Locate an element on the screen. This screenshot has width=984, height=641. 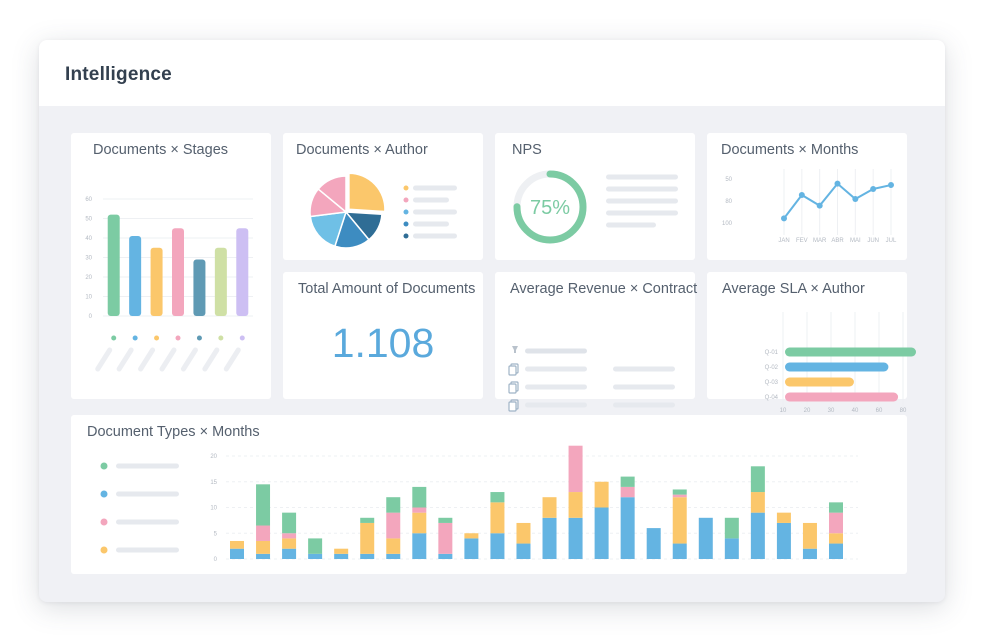
titlebar: Intelligence is located at coordinates (492, 73).